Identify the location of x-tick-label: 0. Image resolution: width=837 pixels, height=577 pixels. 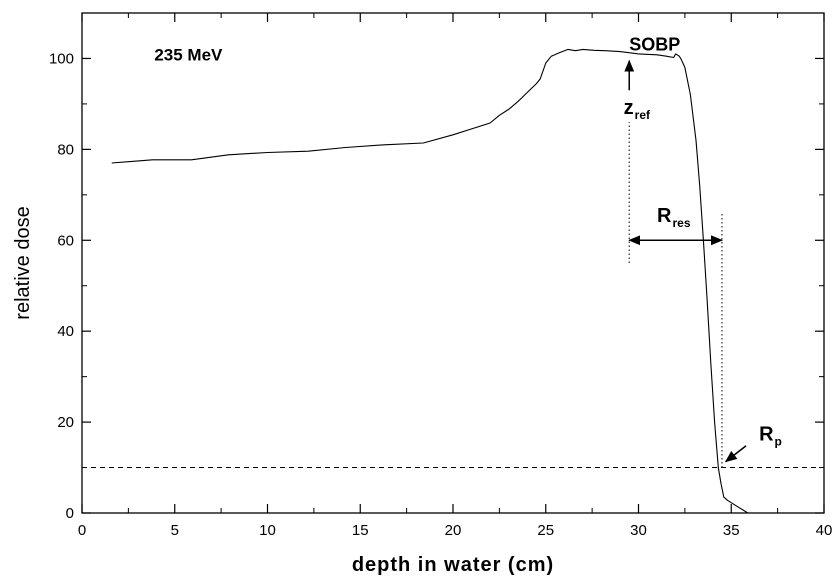
(82, 530).